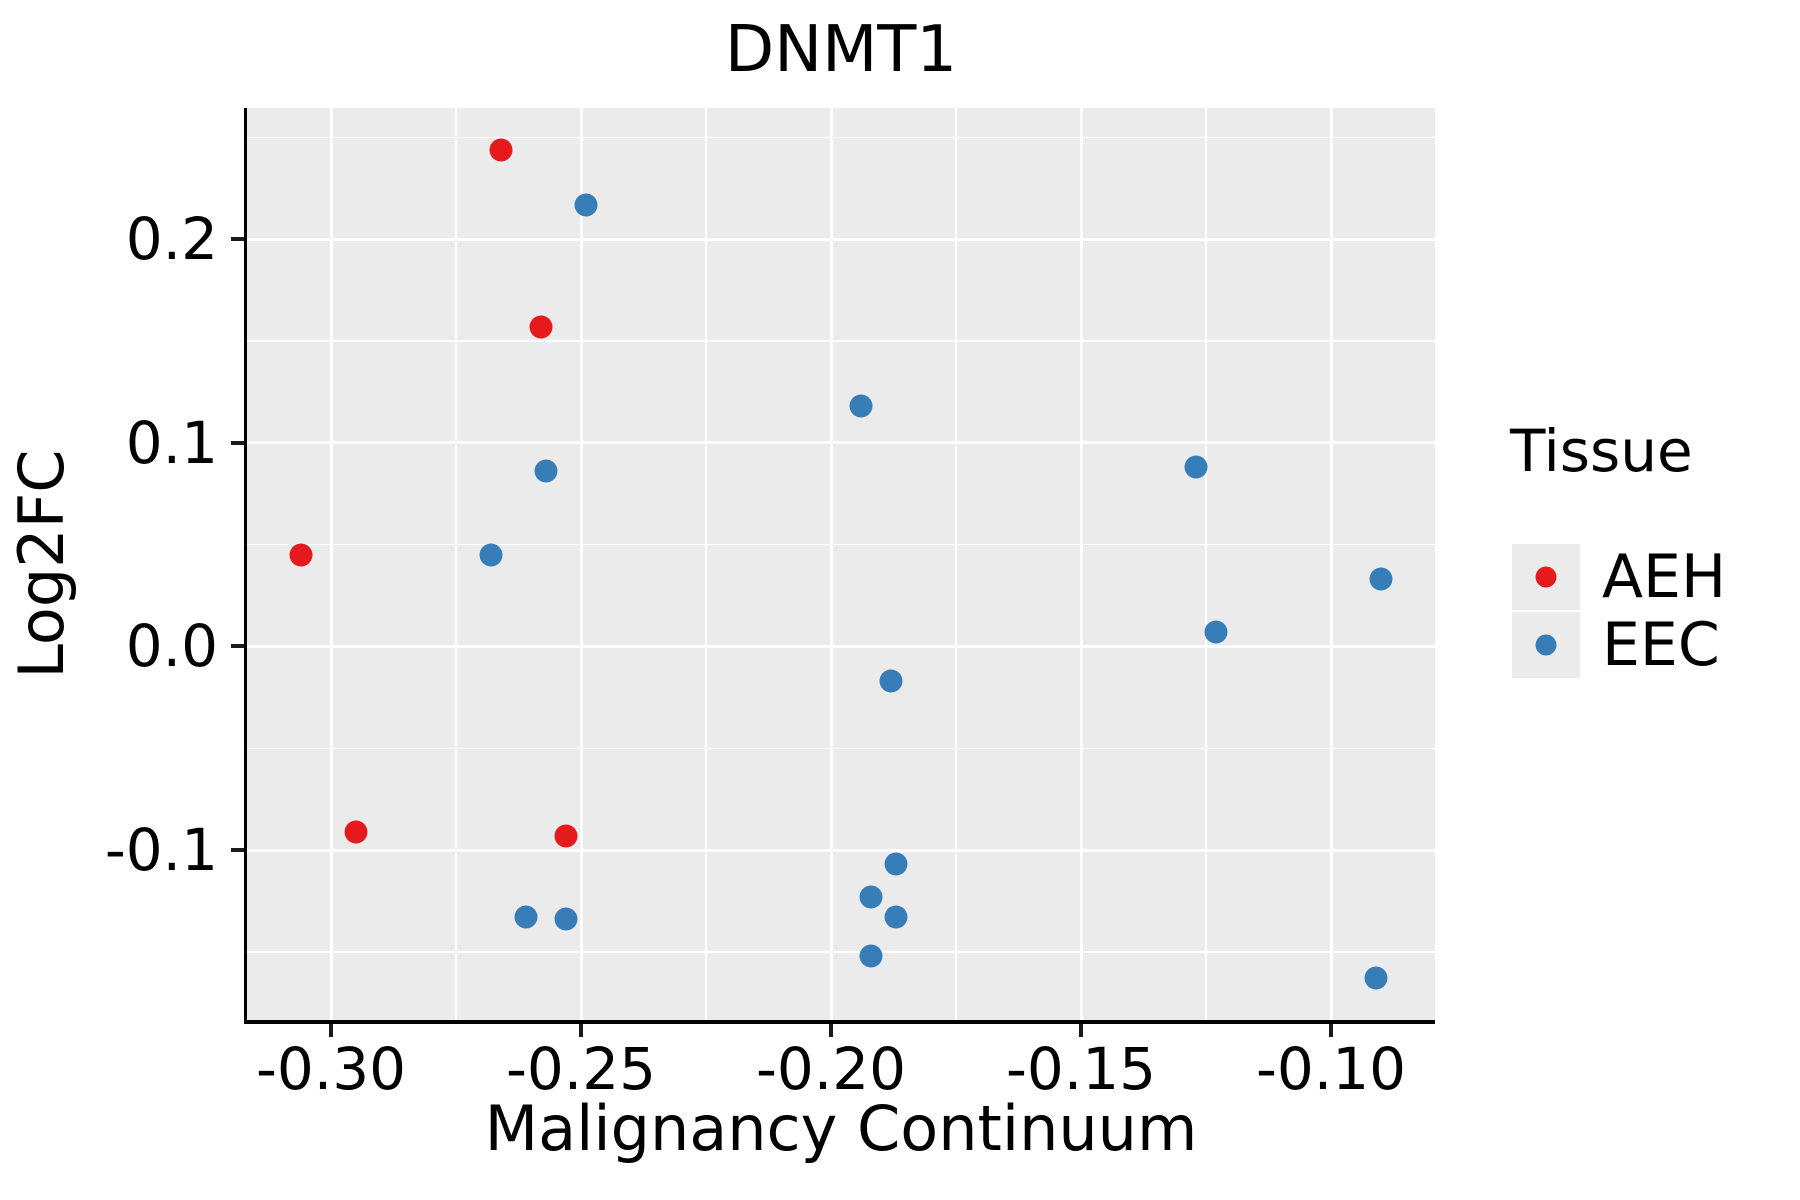 The width and height of the screenshot is (1800, 1200). I want to click on legend-label-aeh: AEH, so click(1664, 577).